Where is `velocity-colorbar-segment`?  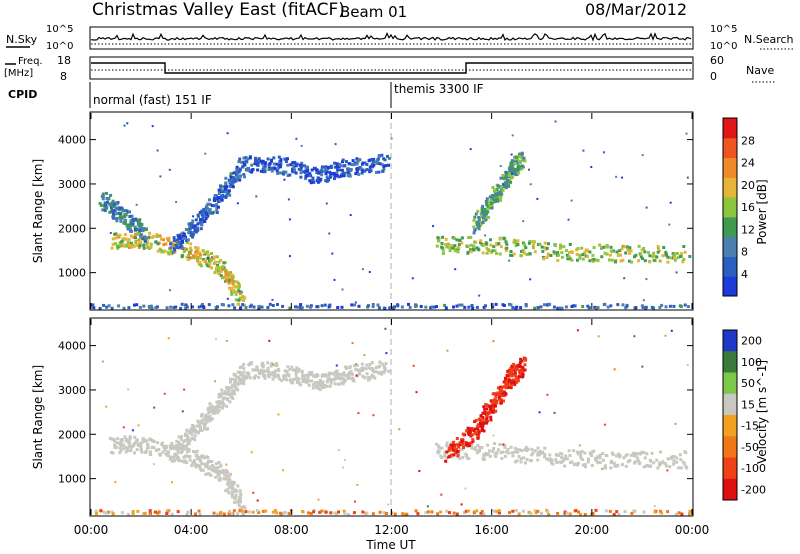 velocity-colorbar-segment is located at coordinates (730, 383).